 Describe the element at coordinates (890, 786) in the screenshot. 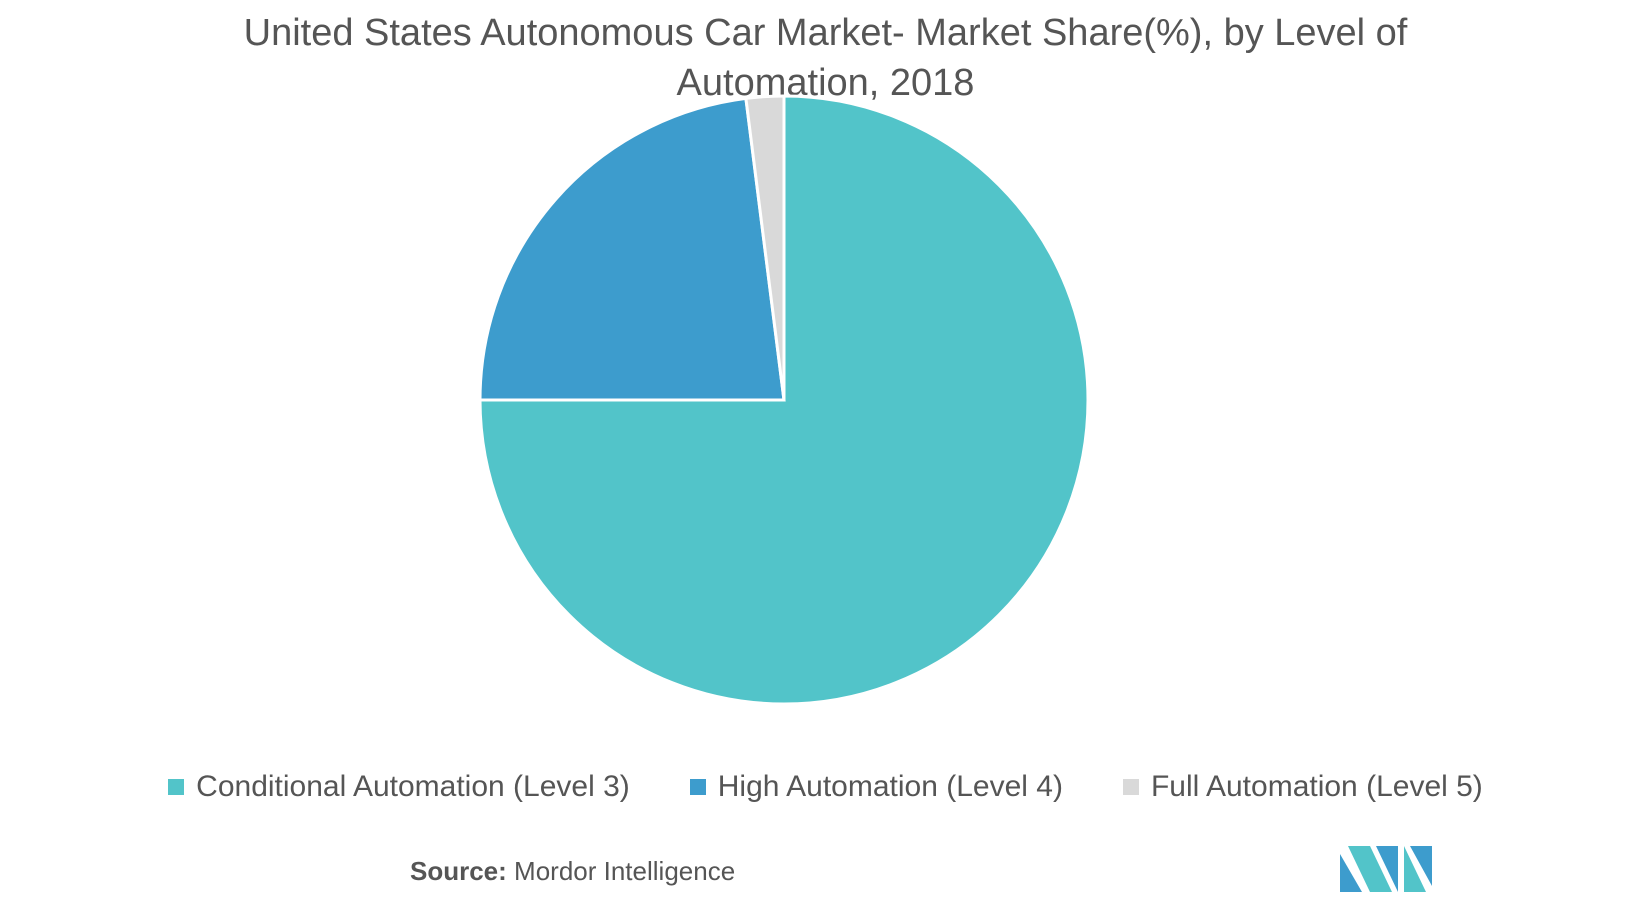

I see `legend-label-level-4: High Automation (Level 4)` at that location.